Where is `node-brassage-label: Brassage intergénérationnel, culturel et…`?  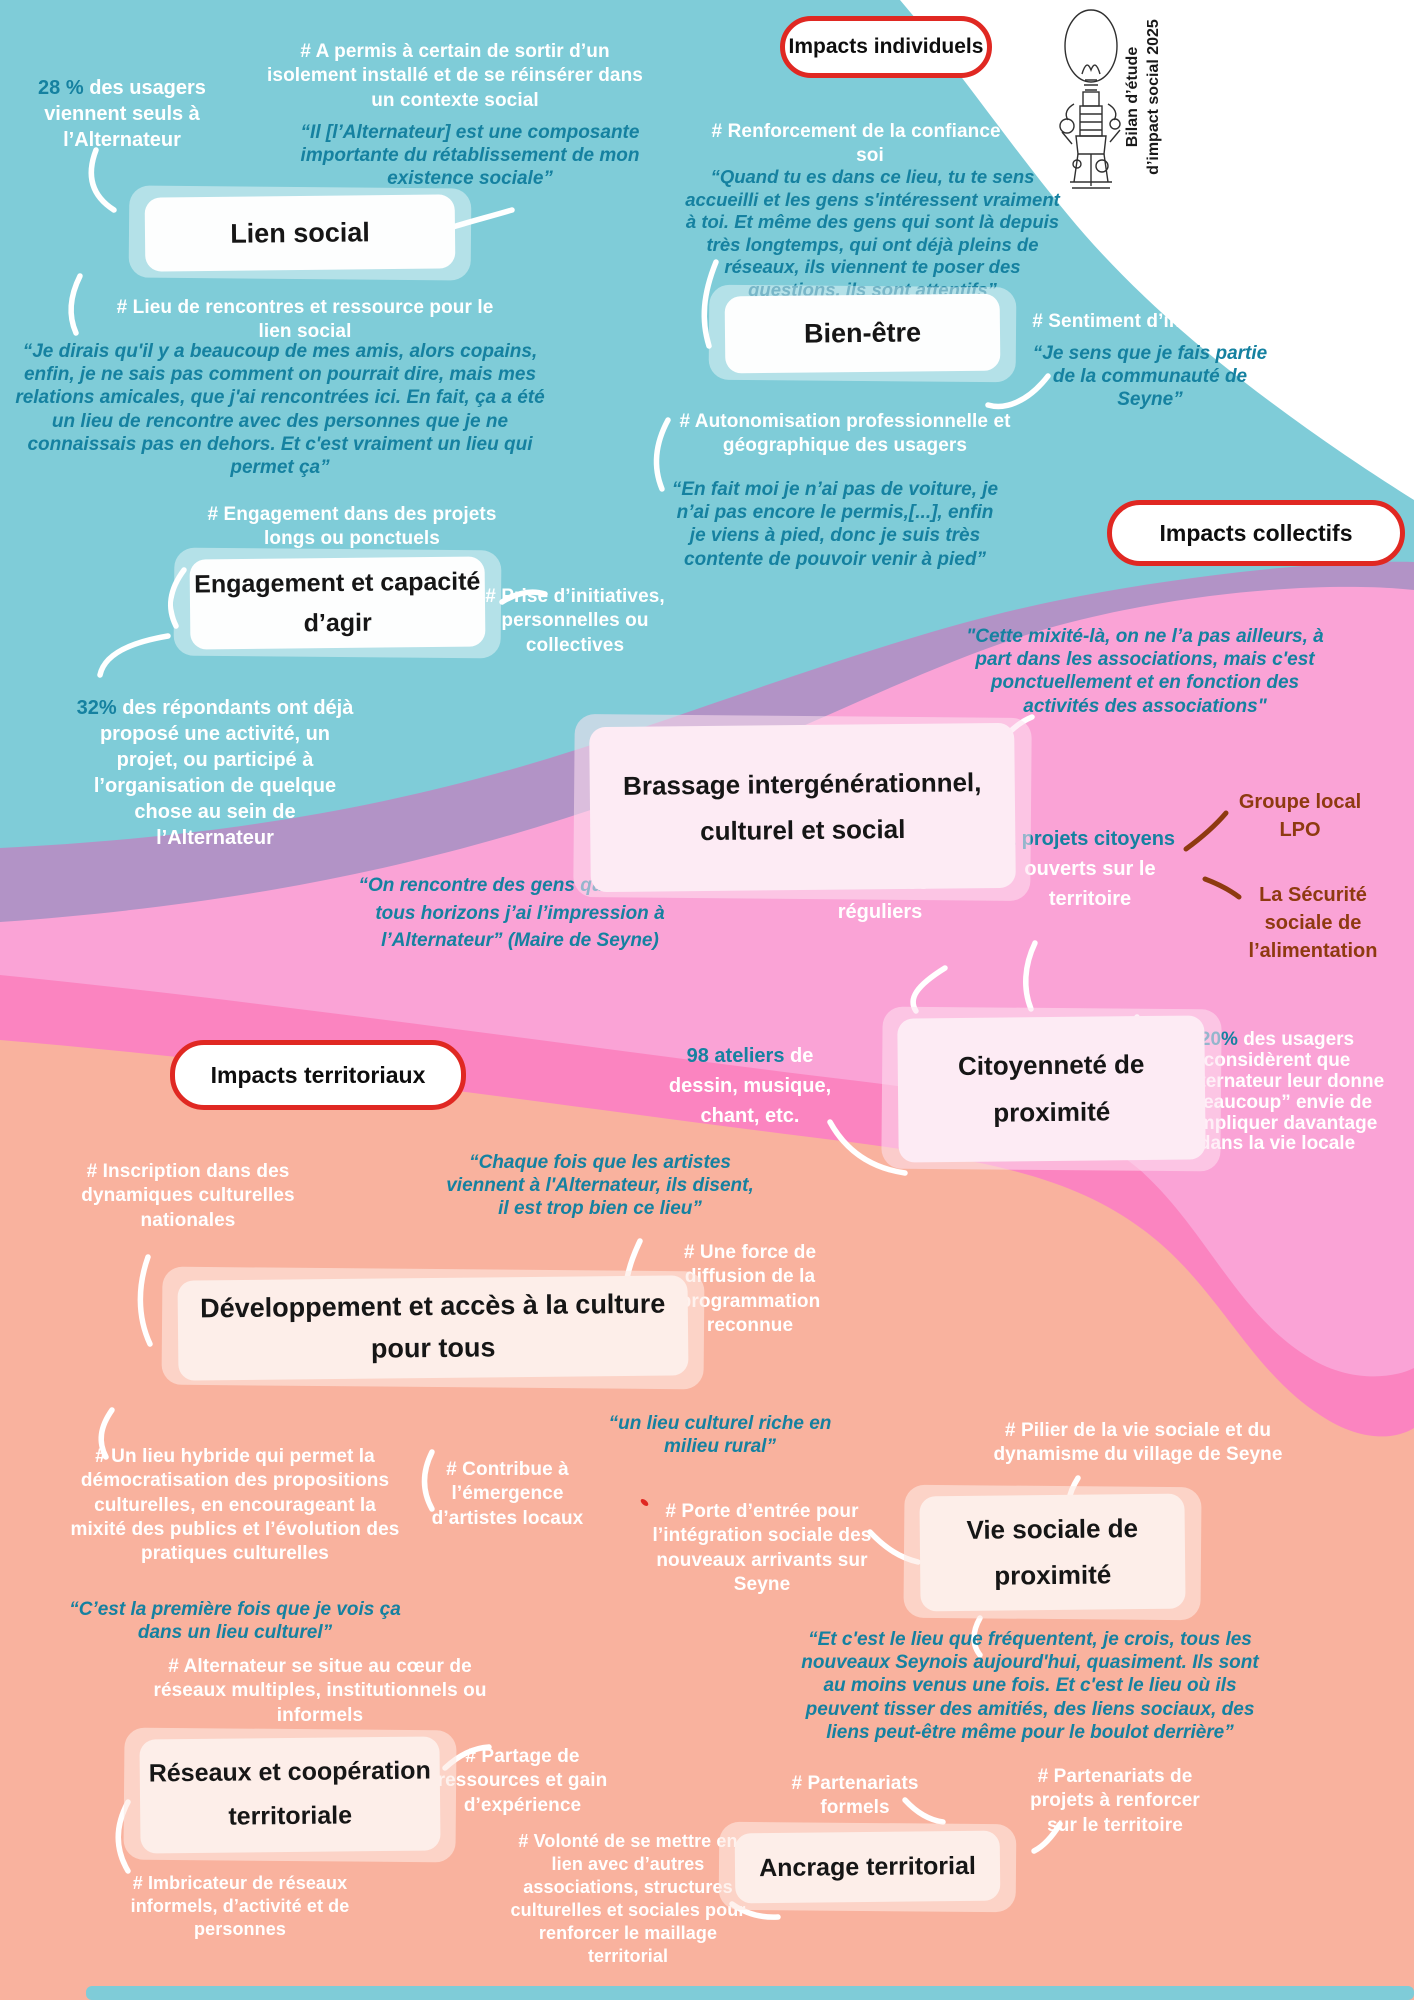
node-brassage-label: Brassage intergénérationnel, culturel et… is located at coordinates (802, 806).